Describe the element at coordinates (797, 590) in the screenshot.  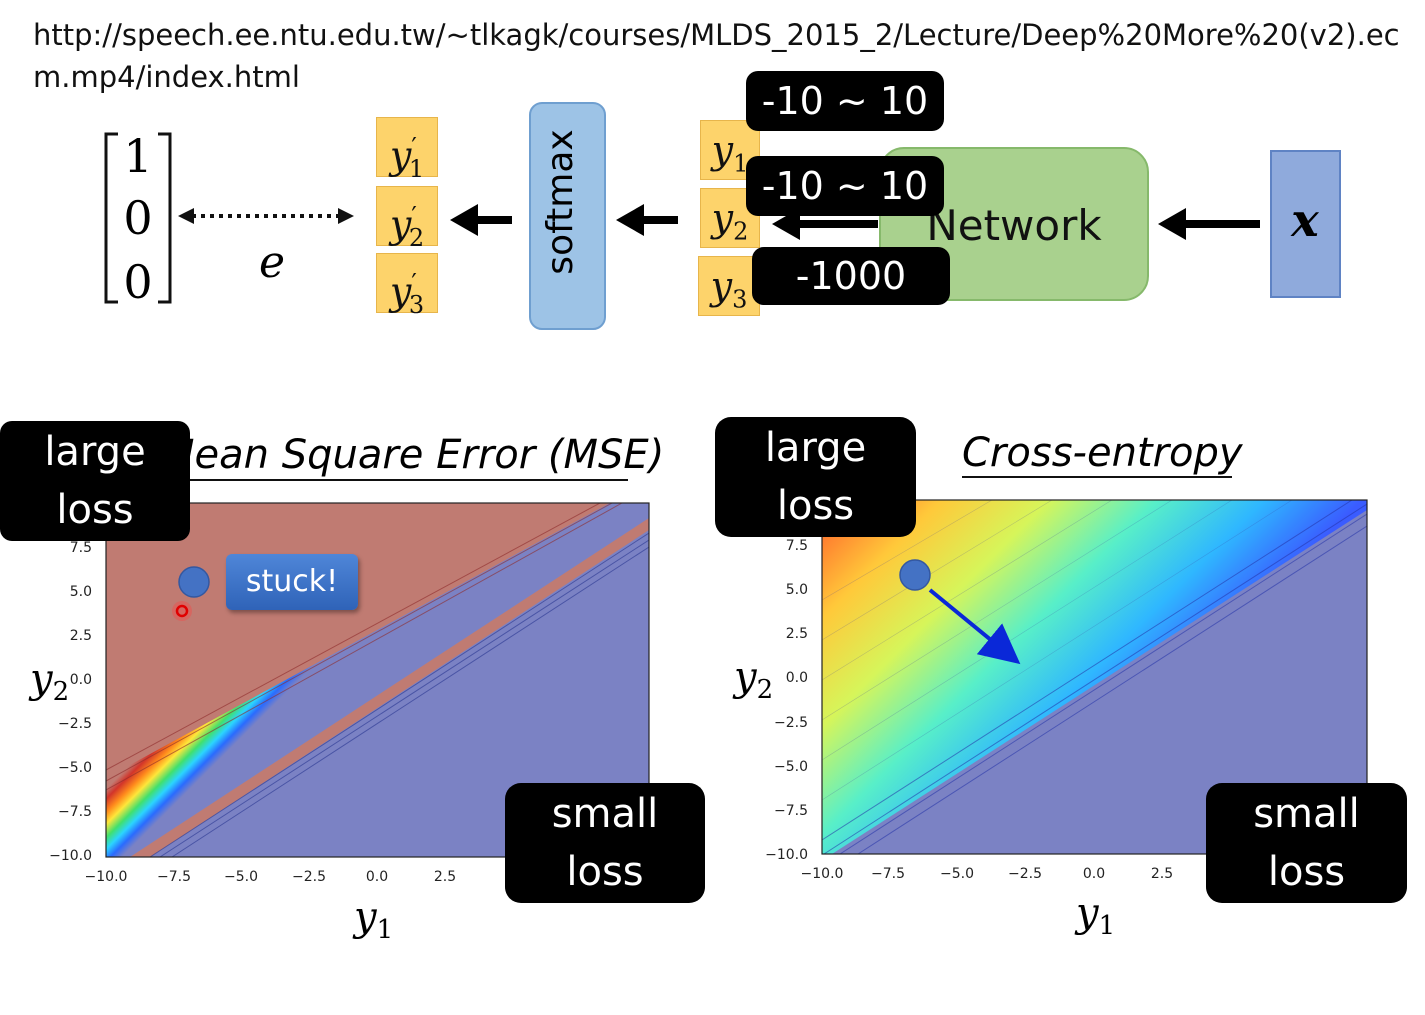
I see `ce-ytick: 5.0` at that location.